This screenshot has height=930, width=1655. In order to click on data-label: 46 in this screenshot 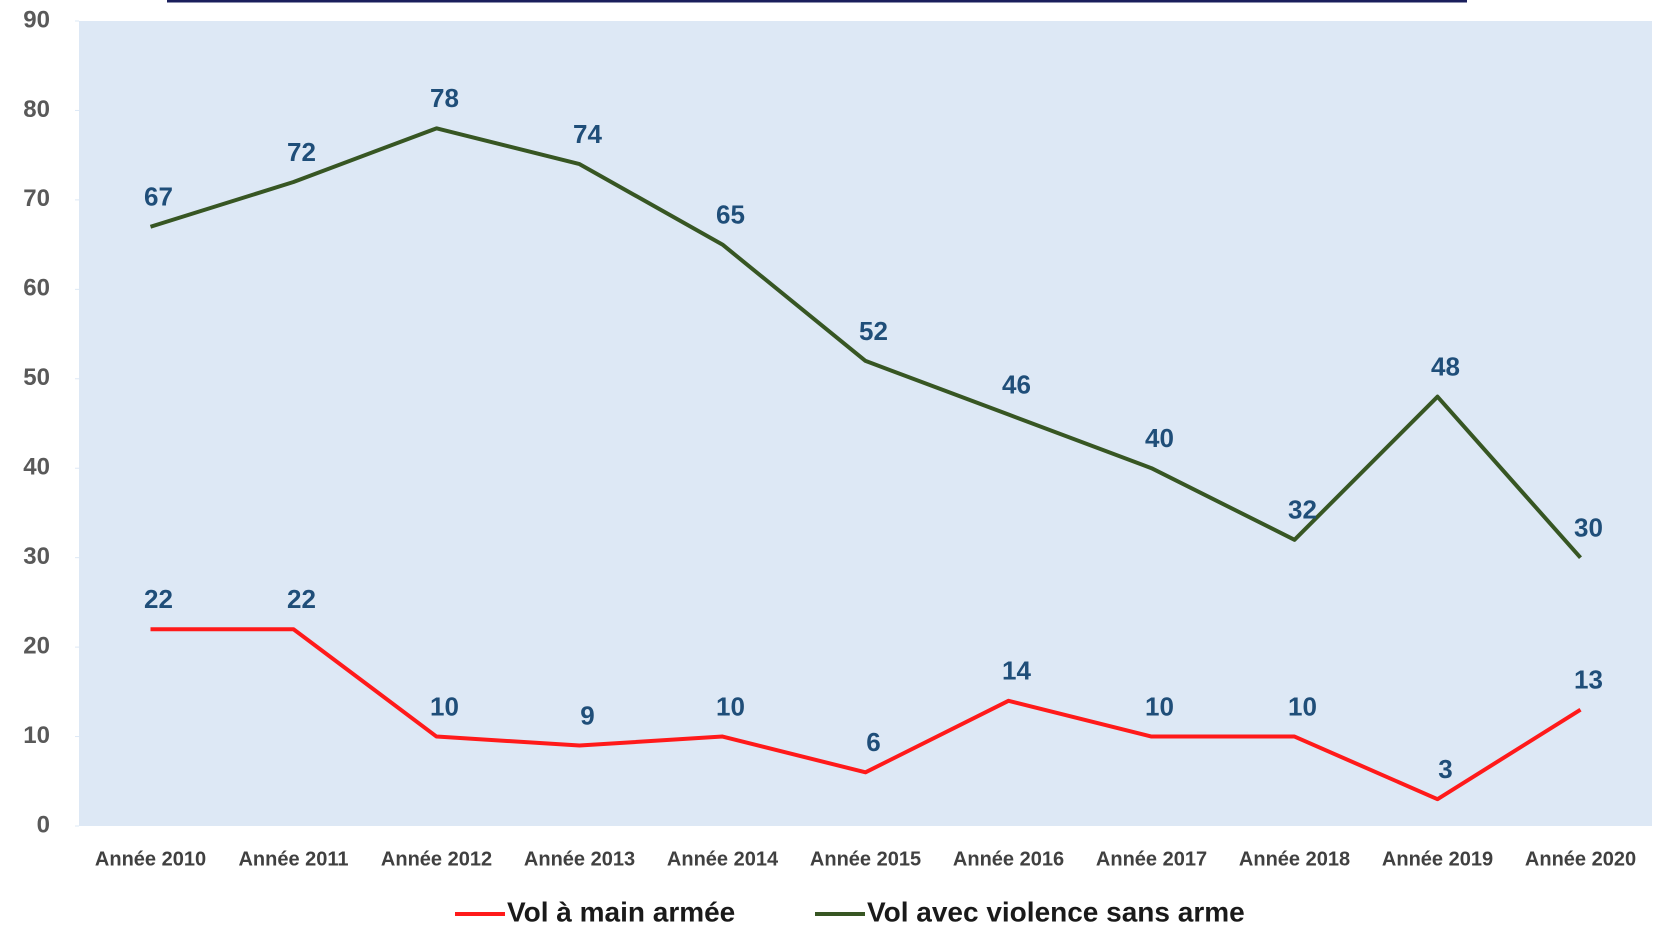, I will do `click(1016, 384)`.